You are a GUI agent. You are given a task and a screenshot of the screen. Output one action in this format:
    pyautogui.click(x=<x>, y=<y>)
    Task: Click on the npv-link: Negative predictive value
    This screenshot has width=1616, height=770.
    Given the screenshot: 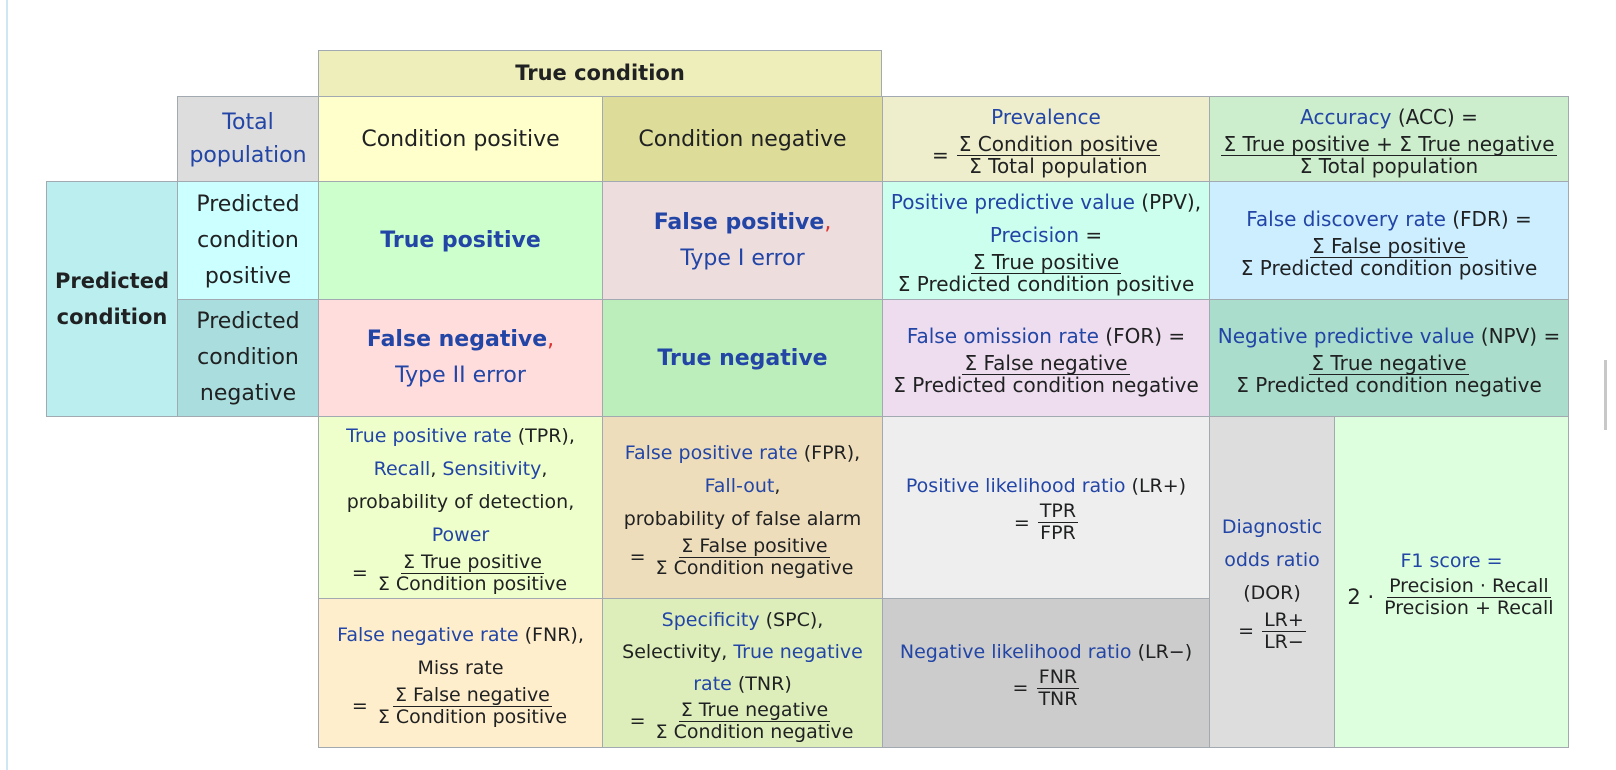 What is the action you would take?
    pyautogui.click(x=1346, y=336)
    